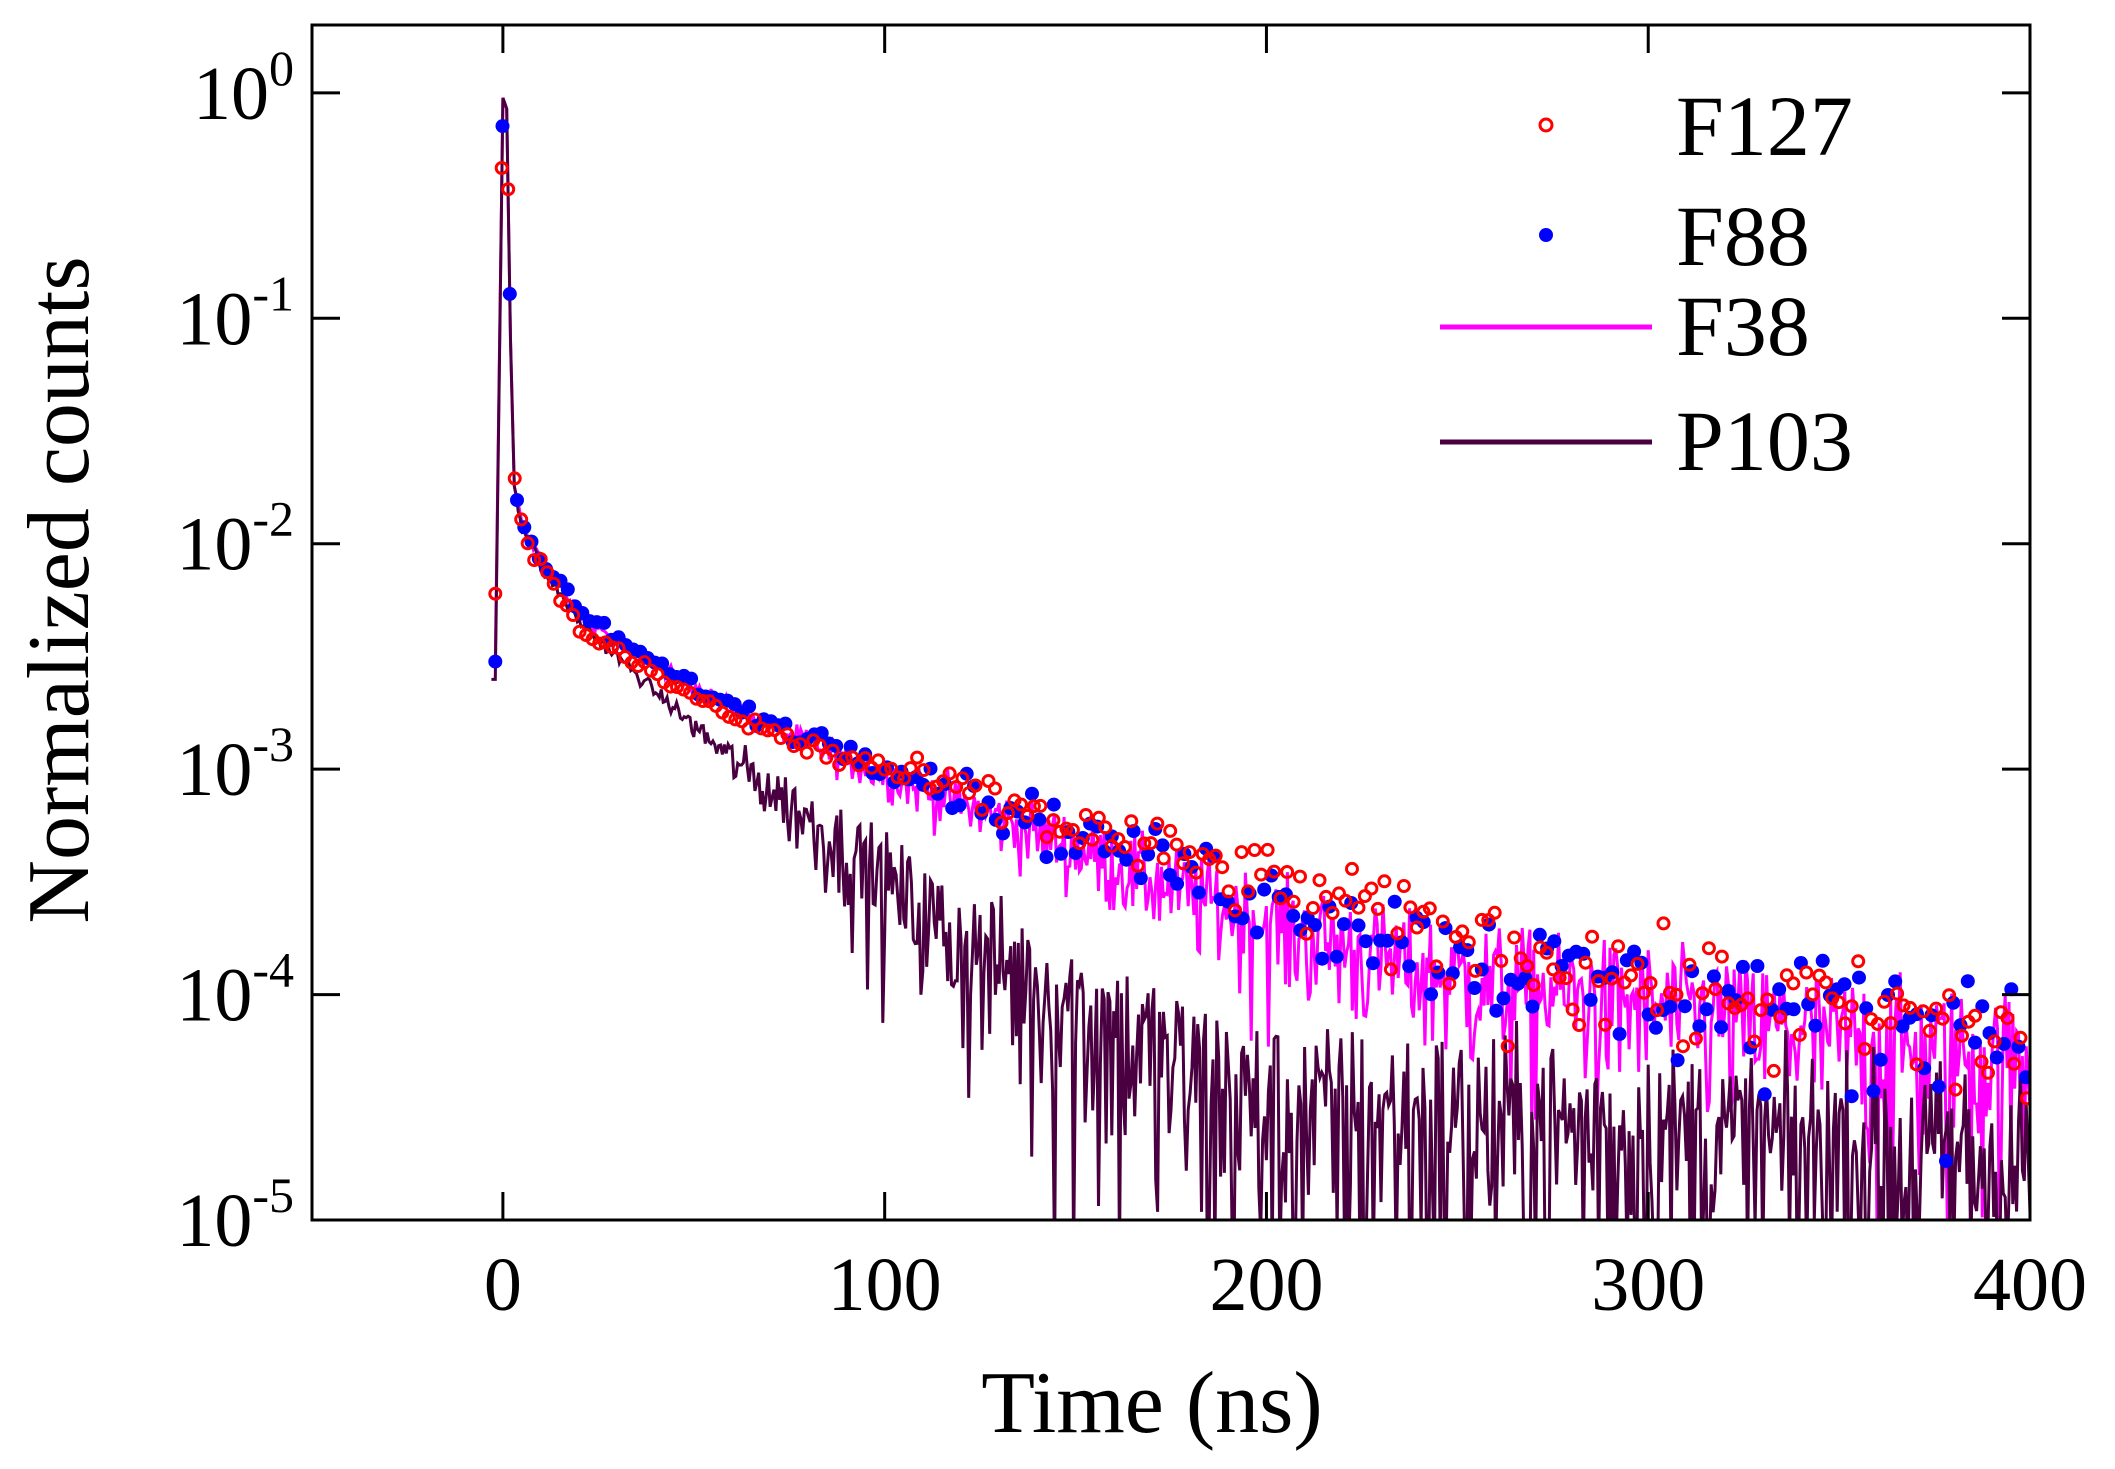 Image resolution: width=2115 pixels, height=1469 pixels. Describe the element at coordinates (235, 990) in the screenshot. I see `y-tick-label: 10-4` at that location.